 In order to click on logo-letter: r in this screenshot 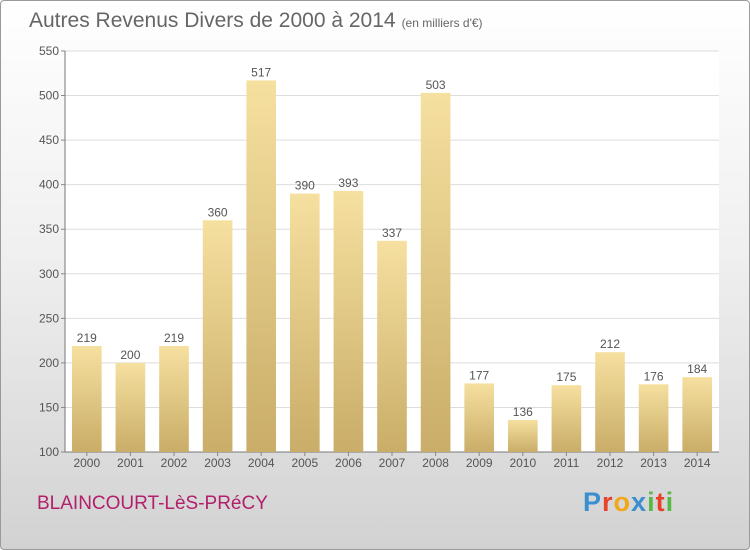, I will do `click(608, 502)`.